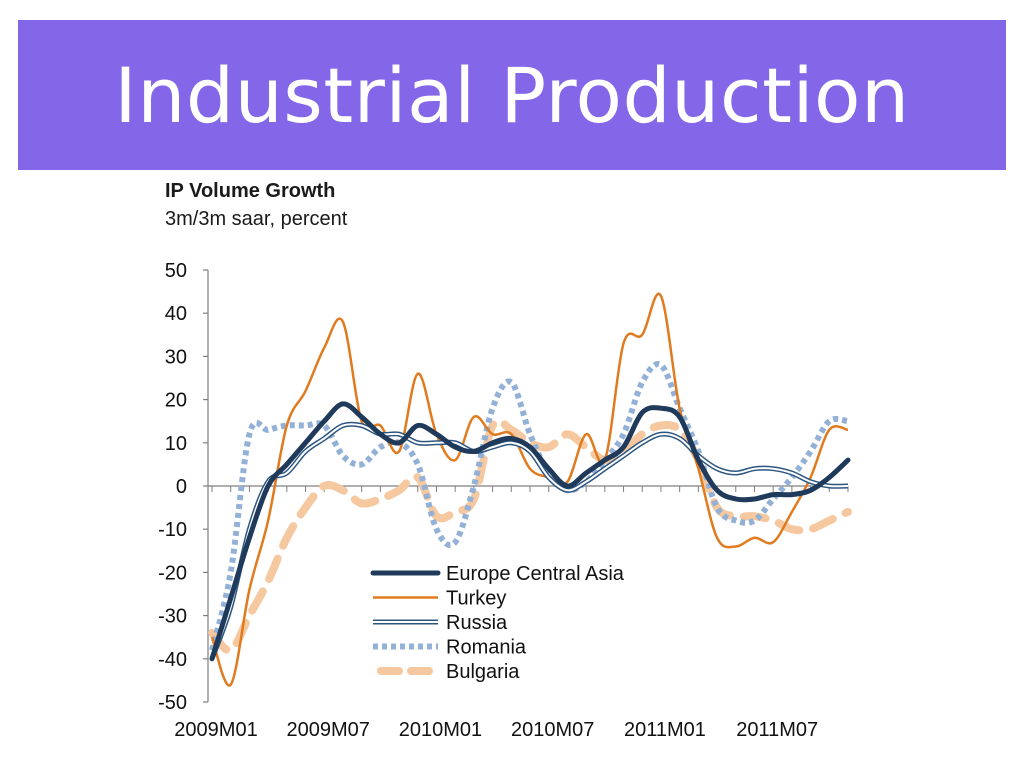 This screenshot has height=768, width=1024. What do you see at coordinates (176, 444) in the screenshot?
I see `y-tick-label: 10` at bounding box center [176, 444].